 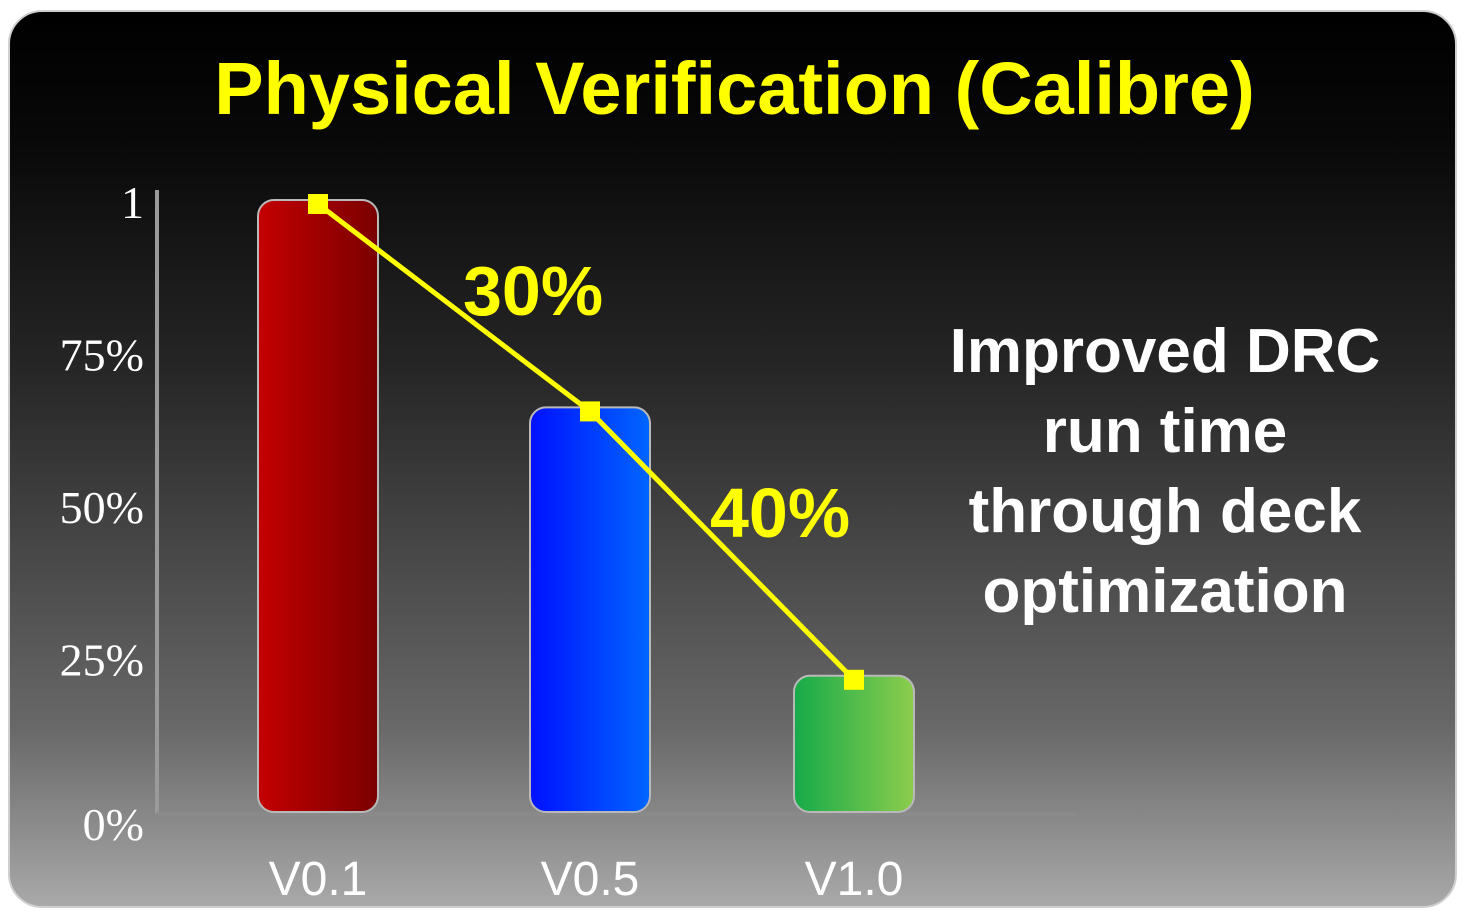 What do you see at coordinates (590, 879) in the screenshot?
I see `x-tick-label: V0.5` at bounding box center [590, 879].